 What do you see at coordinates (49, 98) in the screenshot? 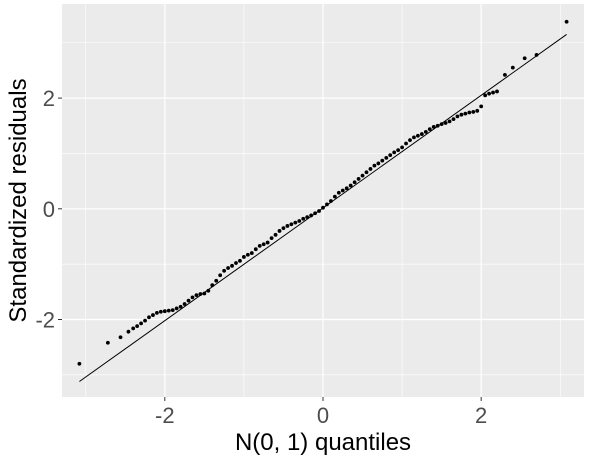
I see `y-tick-label: 2` at bounding box center [49, 98].